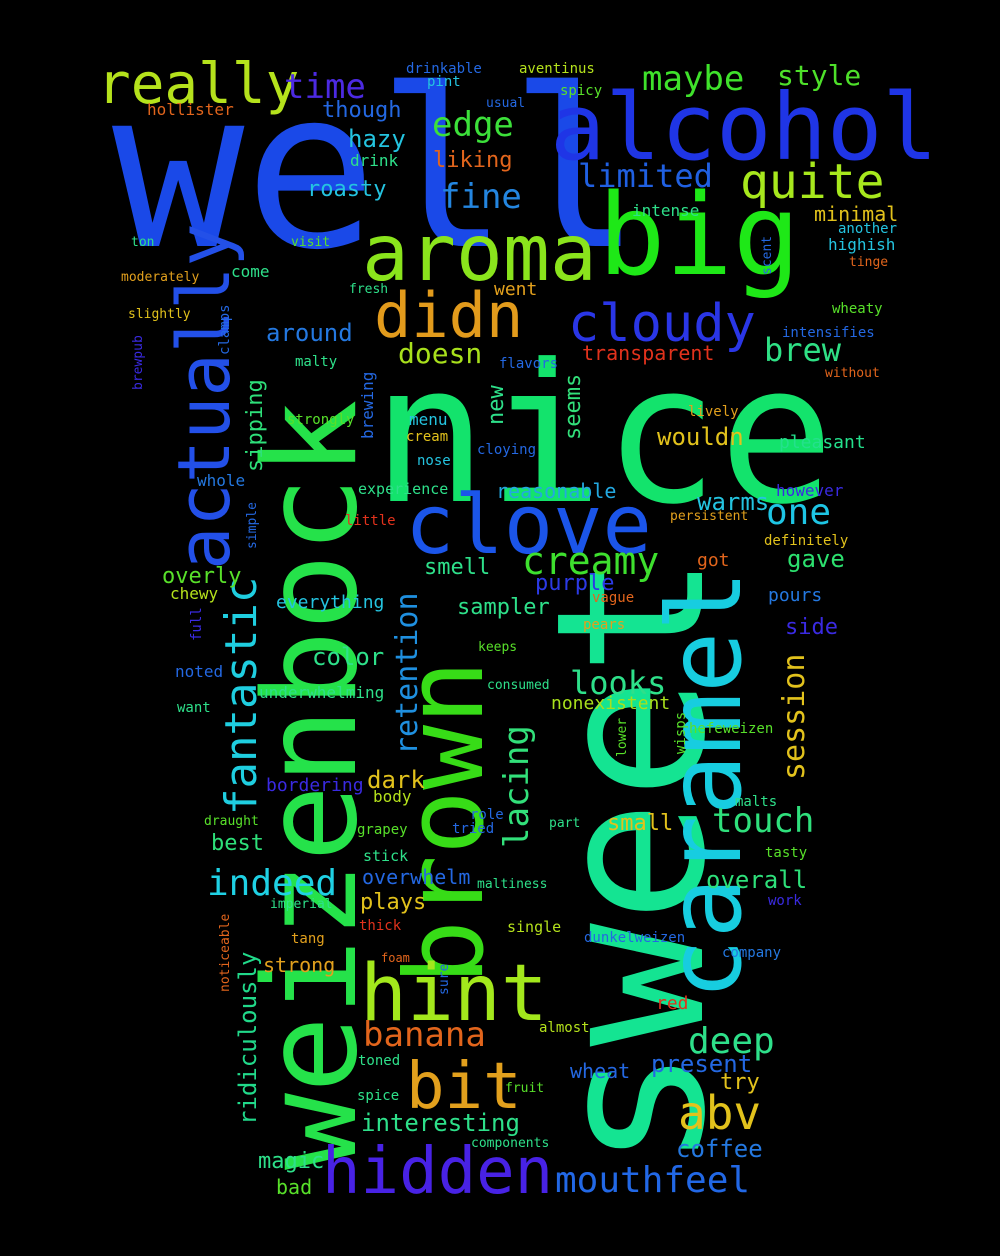  I want to click on word-body: body, so click(392, 796).